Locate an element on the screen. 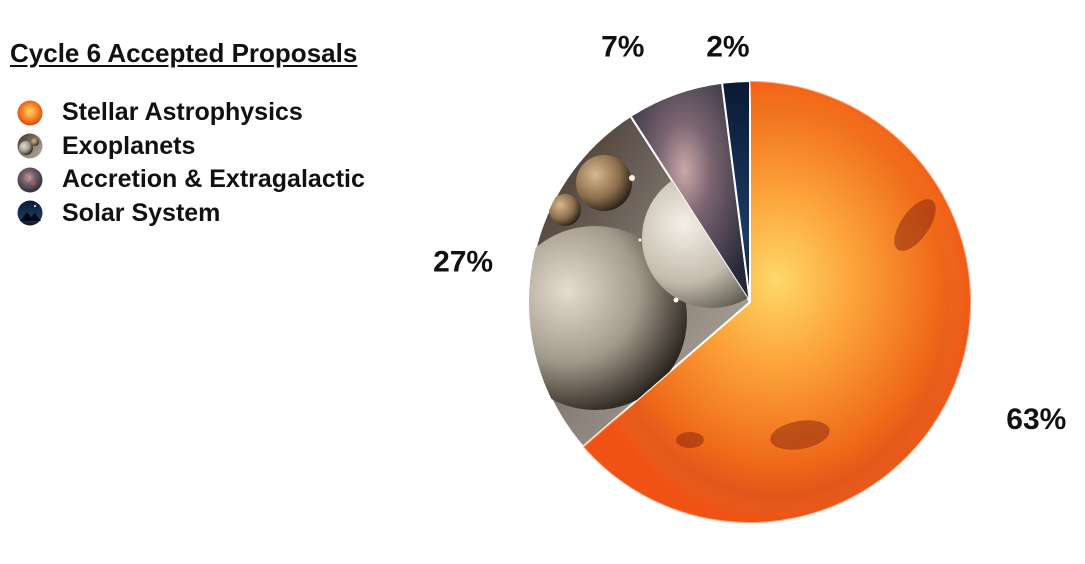 The height and width of the screenshot is (564, 1085). galaxy-icon is located at coordinates (30, 180).